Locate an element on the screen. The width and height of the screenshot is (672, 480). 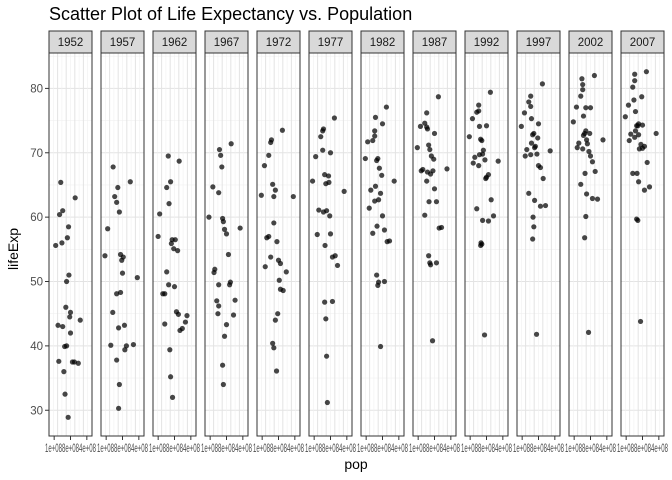
facet-panel-1967: 1967 1e+088e+084e+08 is located at coordinates (226, 242).